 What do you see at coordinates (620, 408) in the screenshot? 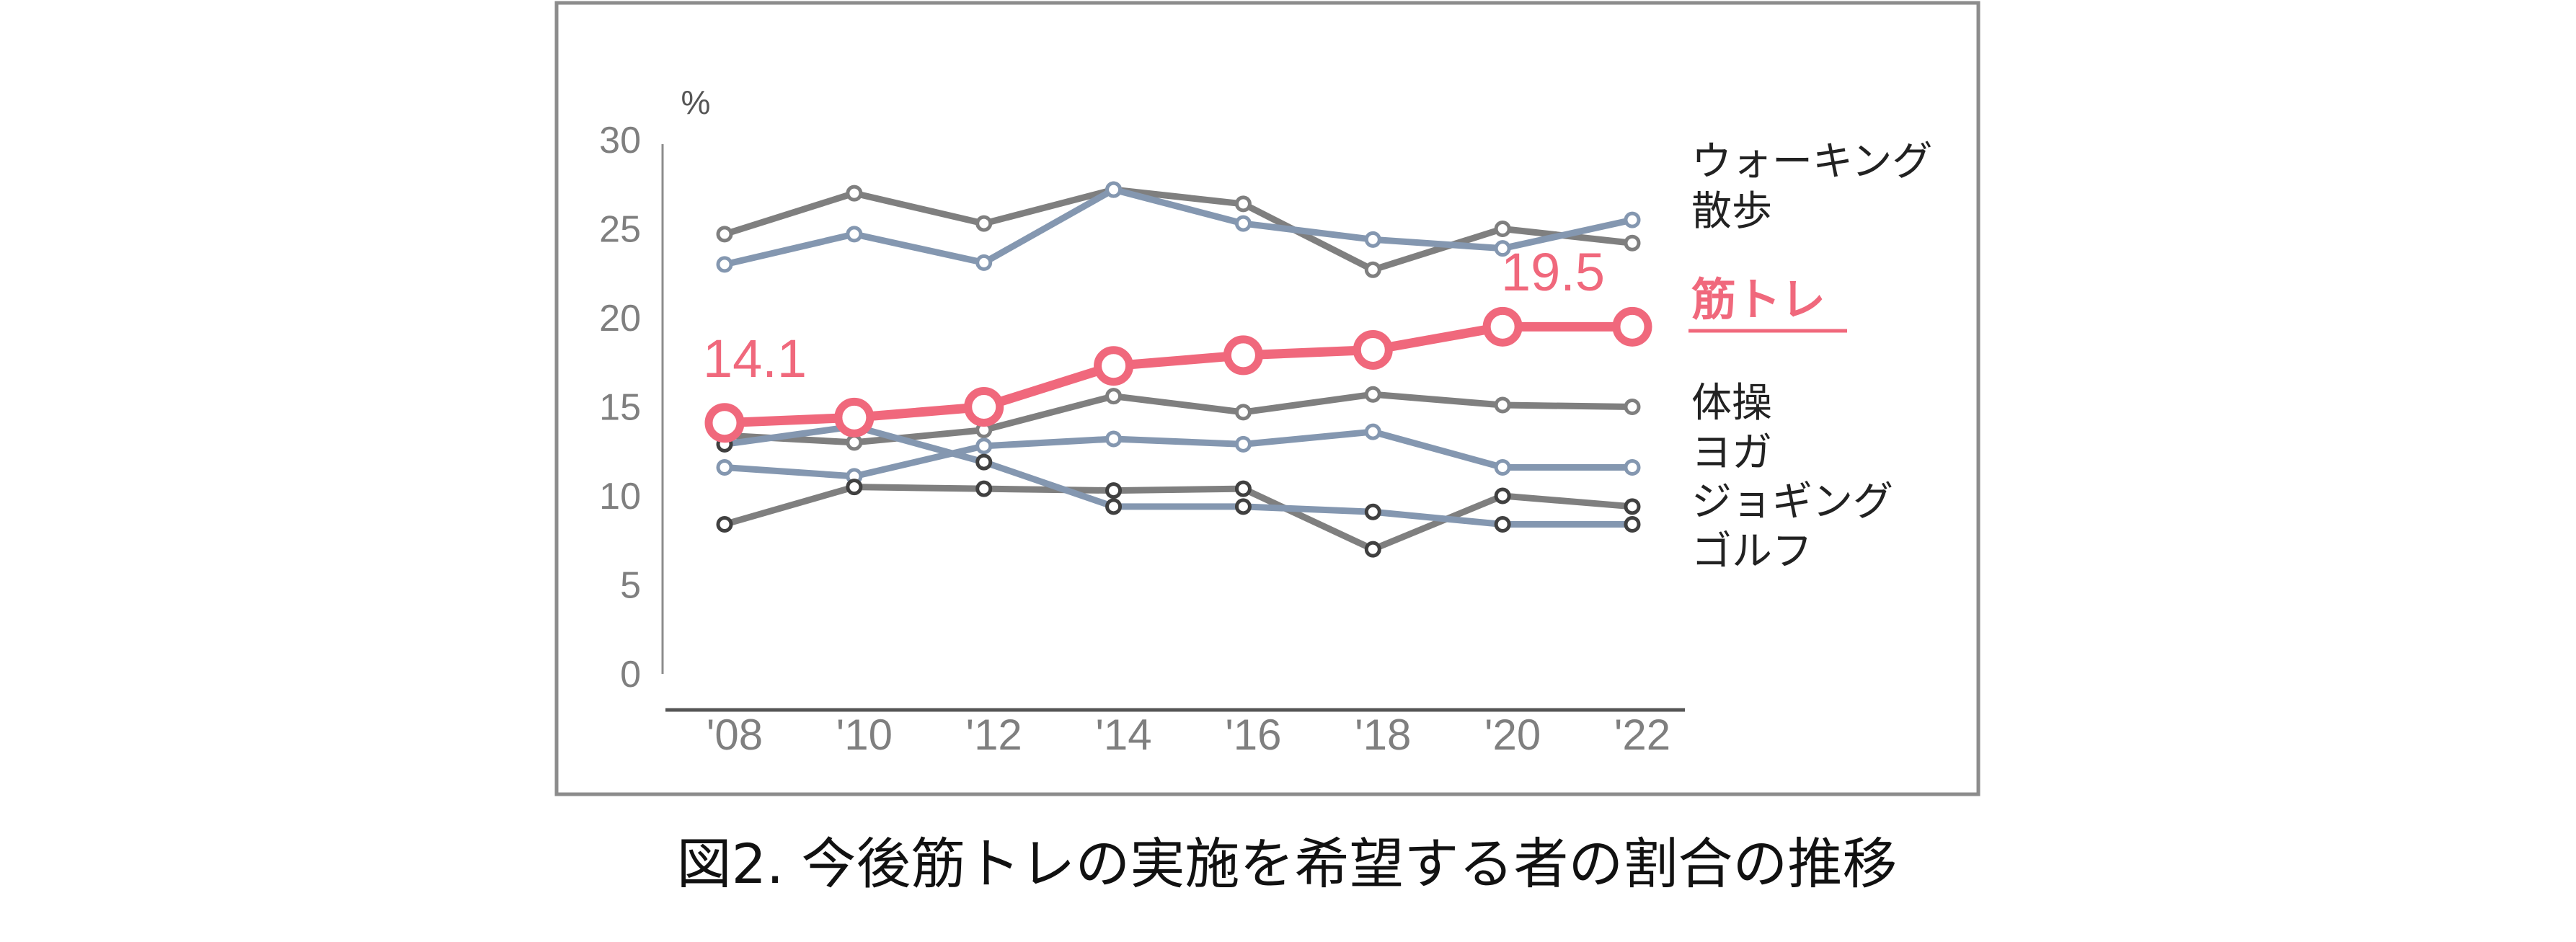
I see `y-tick-label: 15` at bounding box center [620, 408].